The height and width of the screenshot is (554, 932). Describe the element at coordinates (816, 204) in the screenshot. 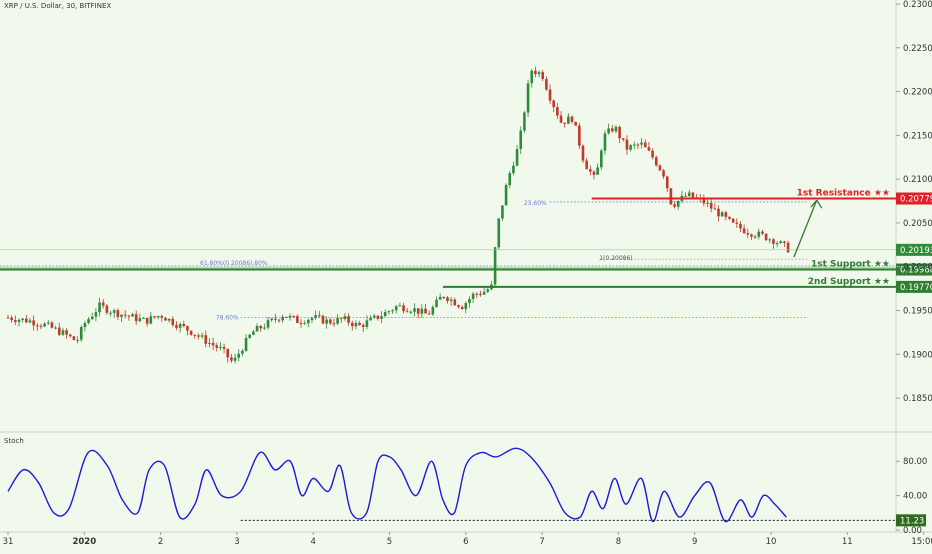

I see `arrow-head` at that location.